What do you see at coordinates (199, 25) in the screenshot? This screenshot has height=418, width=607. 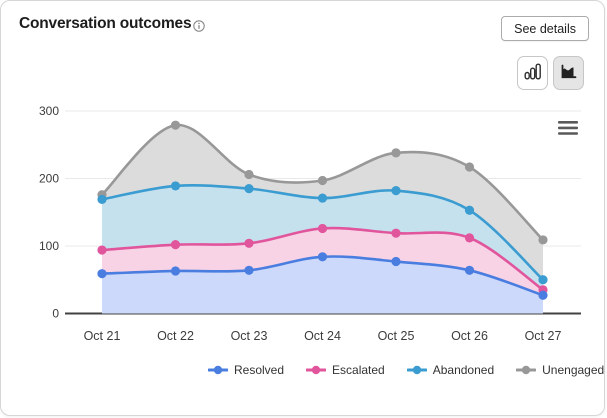 I see `info-icon` at bounding box center [199, 25].